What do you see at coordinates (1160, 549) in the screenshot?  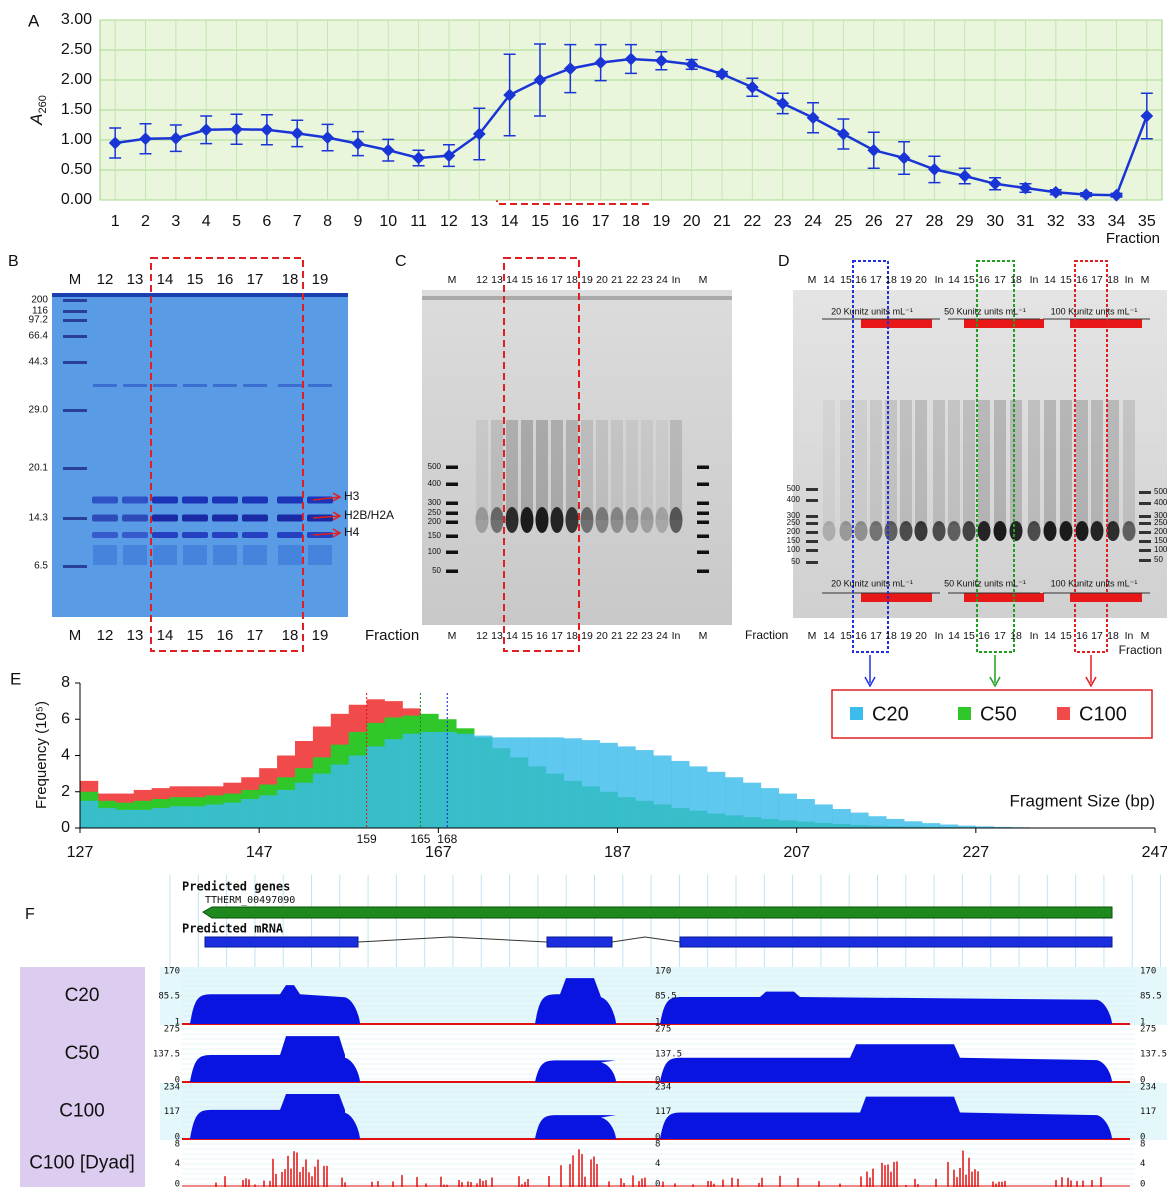 I see `size-marker: 100` at bounding box center [1160, 549].